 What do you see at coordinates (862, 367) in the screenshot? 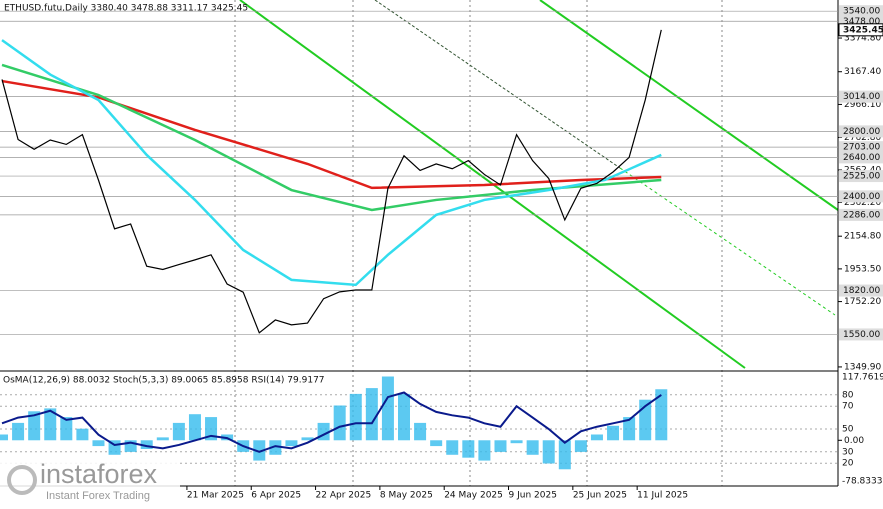
I see `y-tick-label: 1349.90` at bounding box center [862, 367].